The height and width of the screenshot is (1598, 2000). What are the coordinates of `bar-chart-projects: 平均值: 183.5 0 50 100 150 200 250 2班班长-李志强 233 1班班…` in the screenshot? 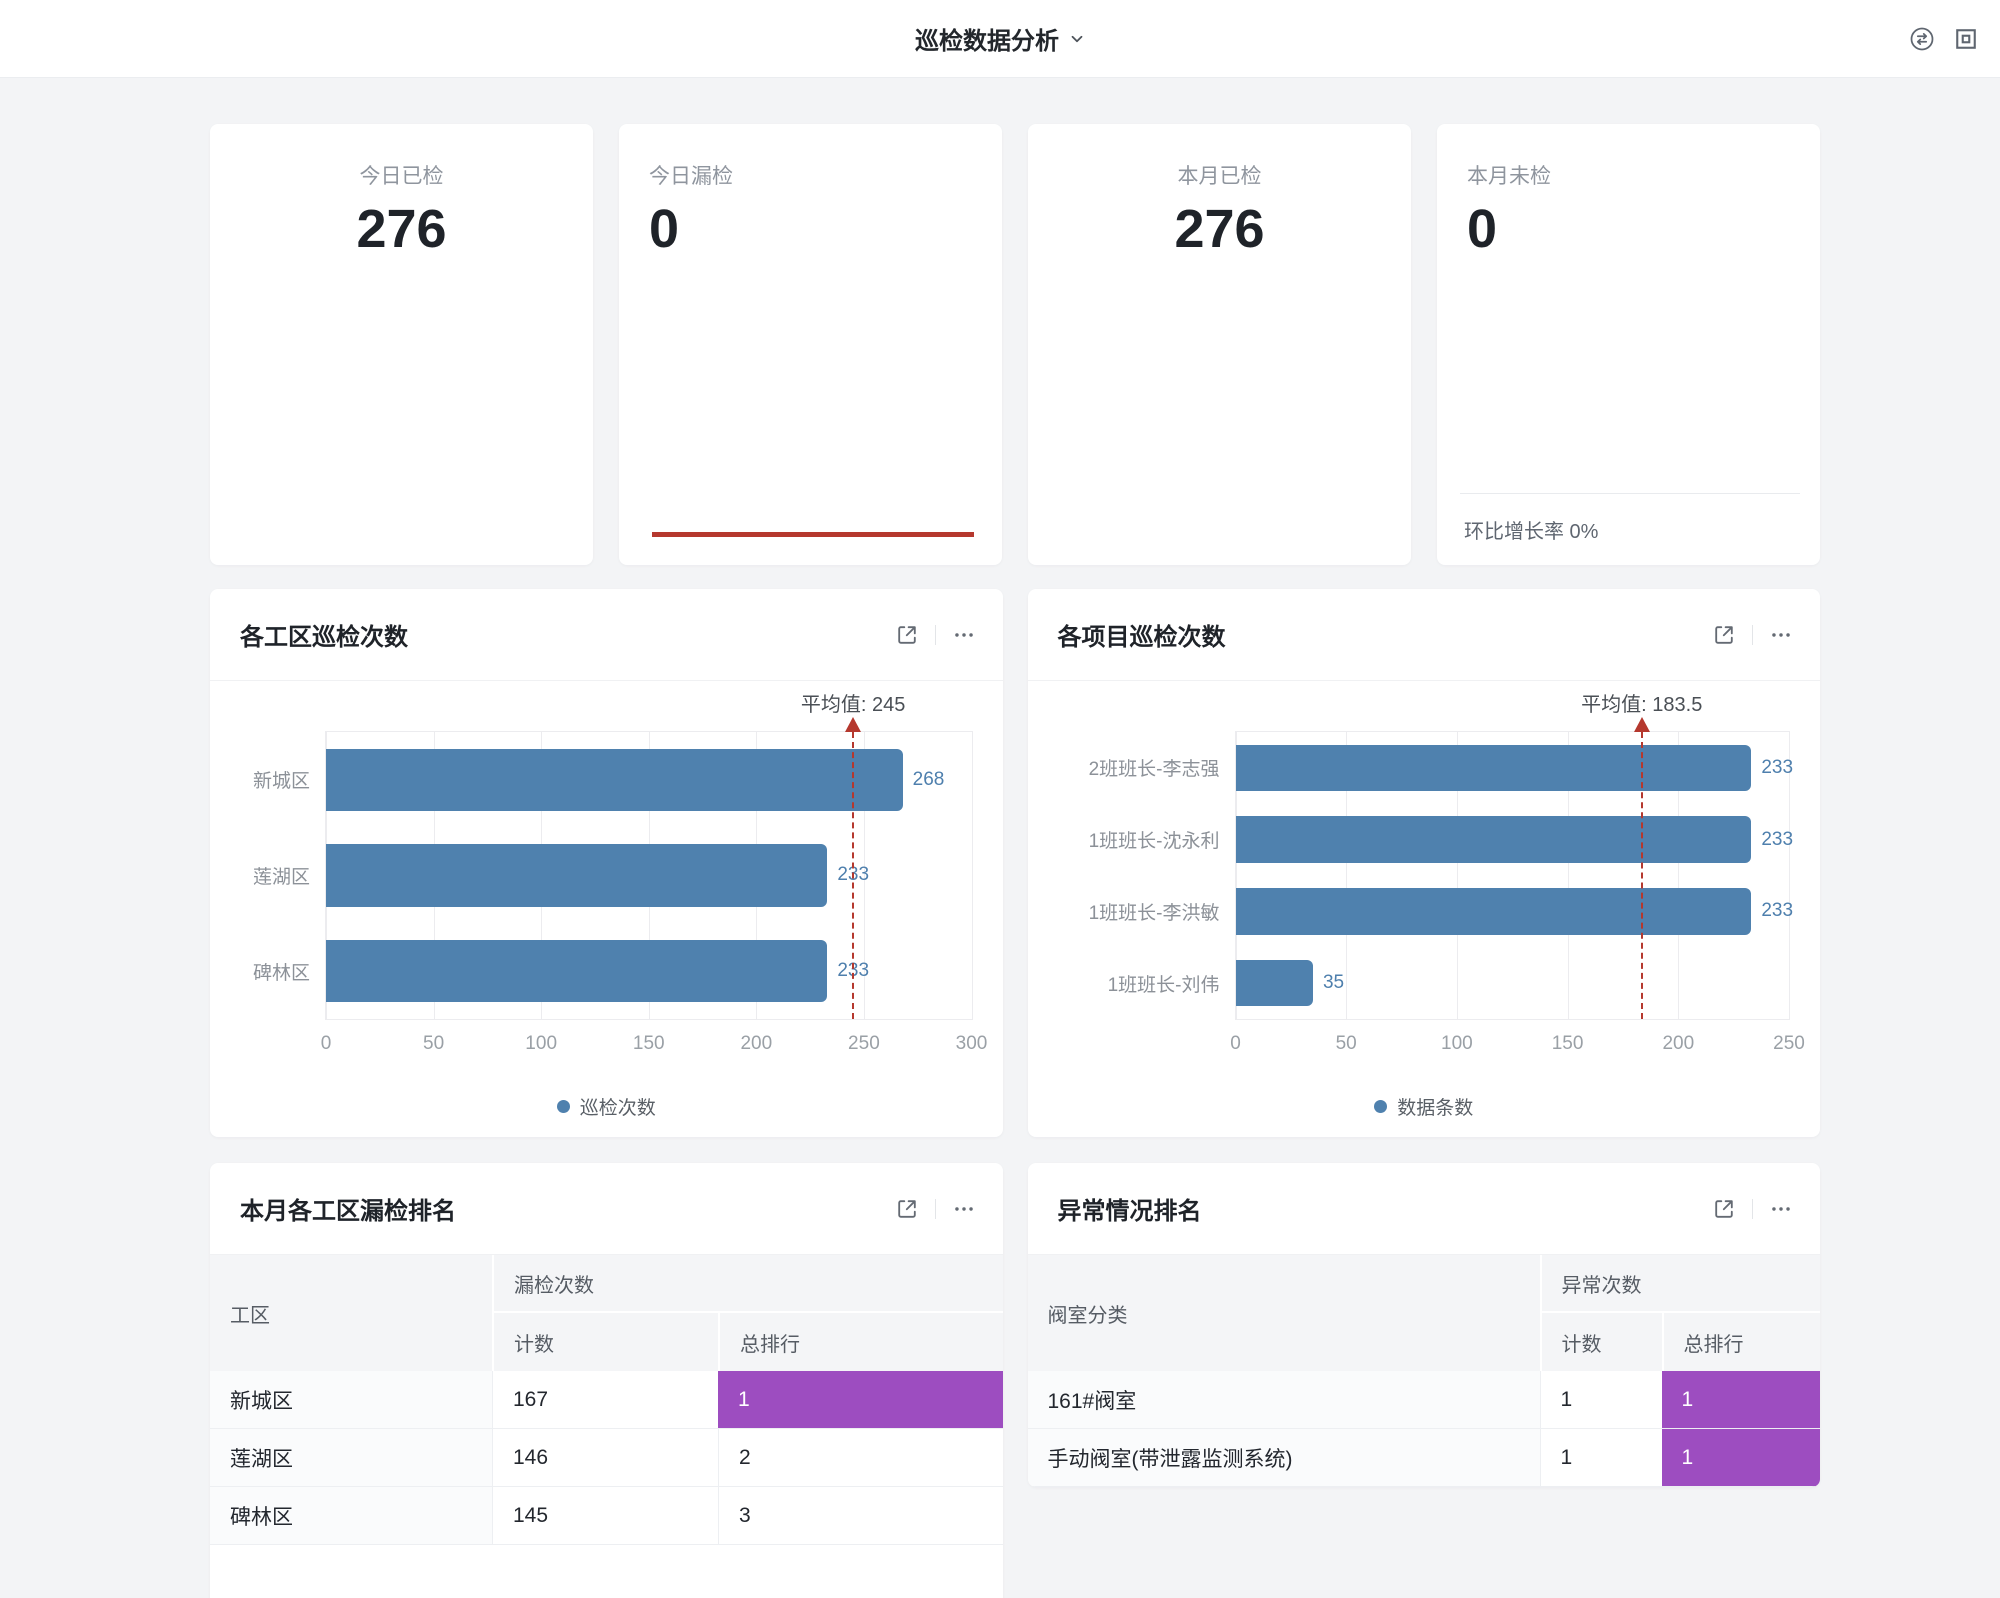 It's located at (1424, 908).